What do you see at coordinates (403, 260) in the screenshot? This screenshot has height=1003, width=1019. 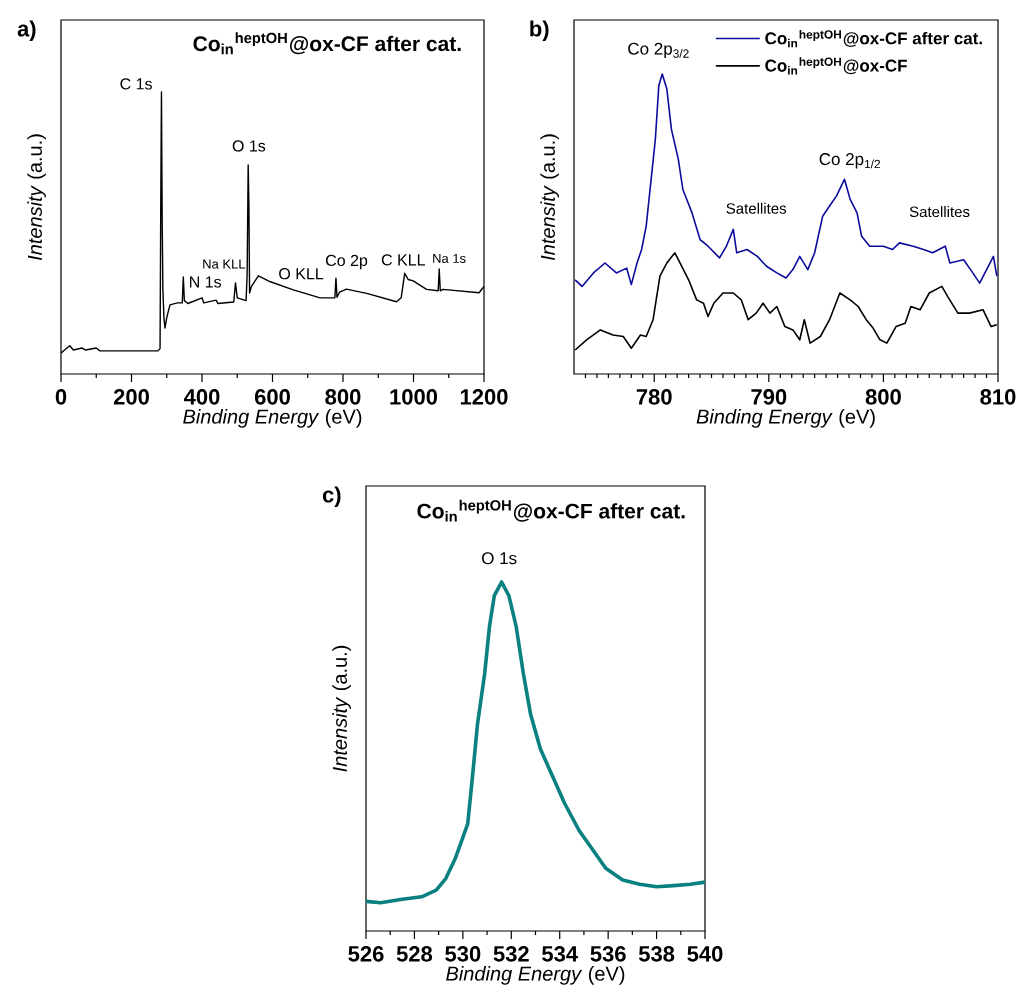 I see `annotation: C KLL` at bounding box center [403, 260].